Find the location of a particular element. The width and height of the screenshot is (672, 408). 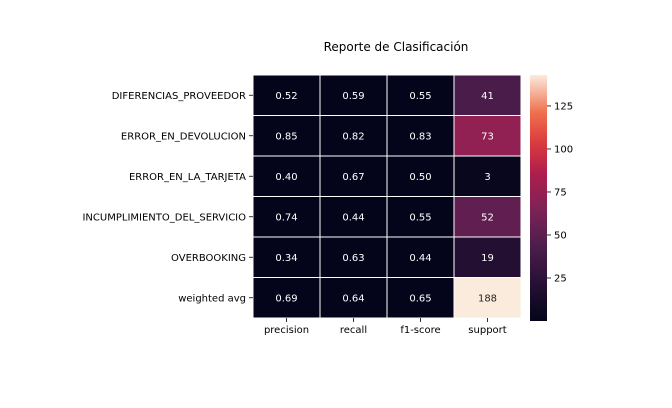

colorbar-tick-label: 100 is located at coordinates (563, 149).